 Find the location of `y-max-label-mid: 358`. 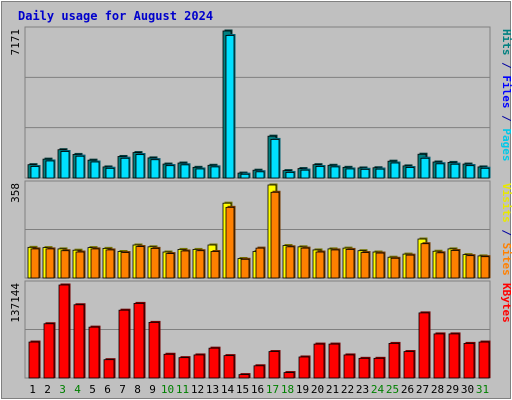

y-max-label-mid: 358 is located at coordinates (15, 193).